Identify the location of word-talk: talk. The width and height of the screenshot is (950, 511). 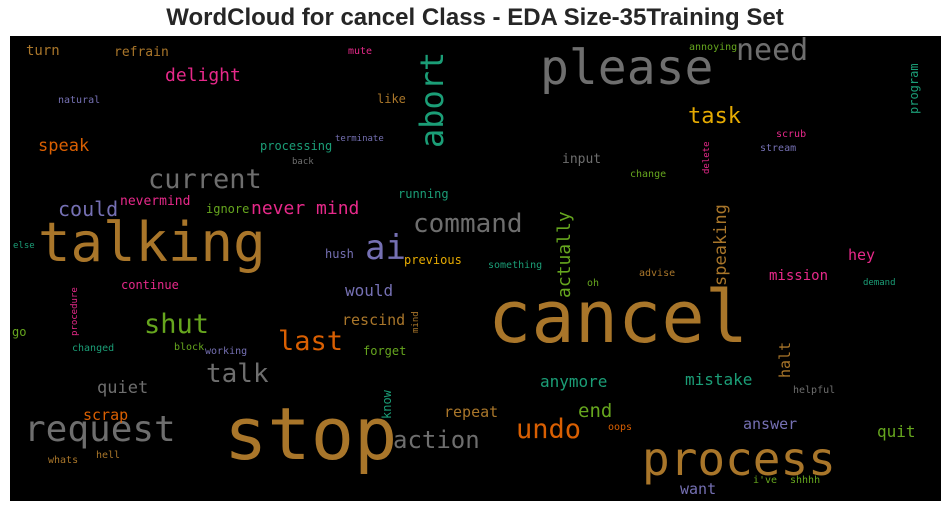
(237, 374).